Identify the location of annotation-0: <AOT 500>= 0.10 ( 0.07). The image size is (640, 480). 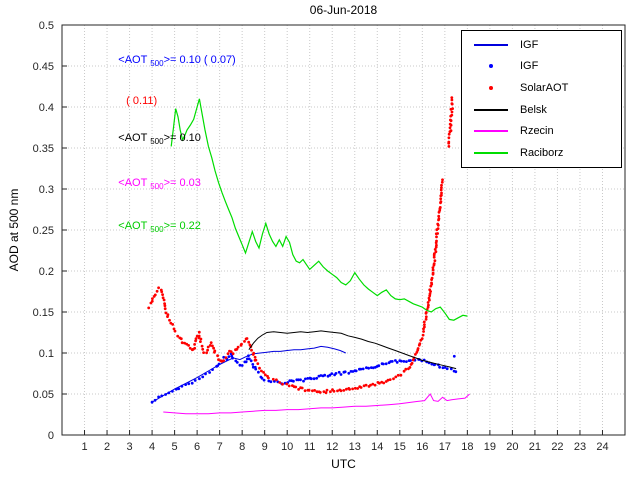
(177, 61).